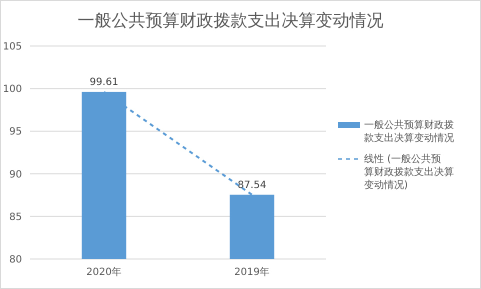 The width and height of the screenshot is (481, 289). What do you see at coordinates (15, 132) in the screenshot?
I see `y-tick-label: 95` at bounding box center [15, 132].